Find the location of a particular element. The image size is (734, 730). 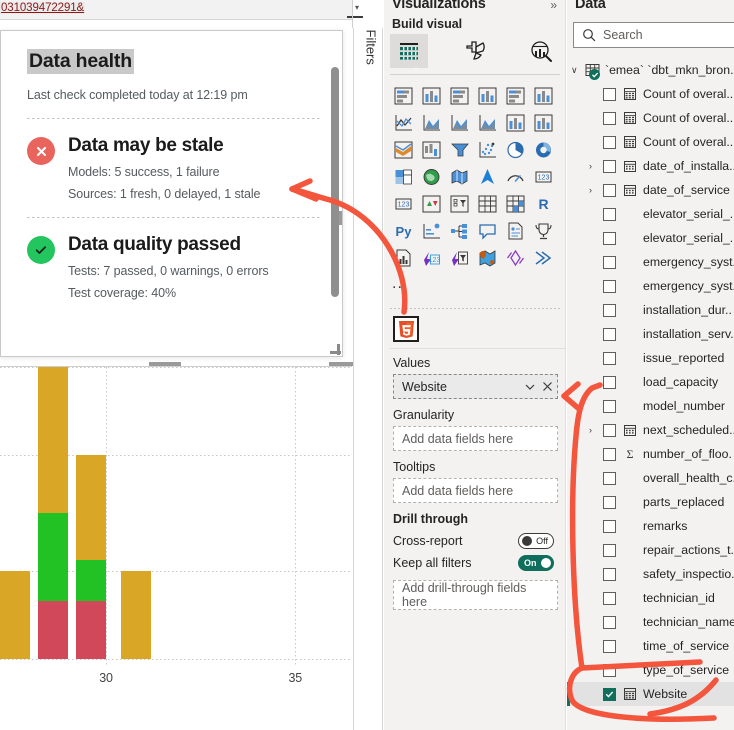

line-chart-icon is located at coordinates (403, 123).